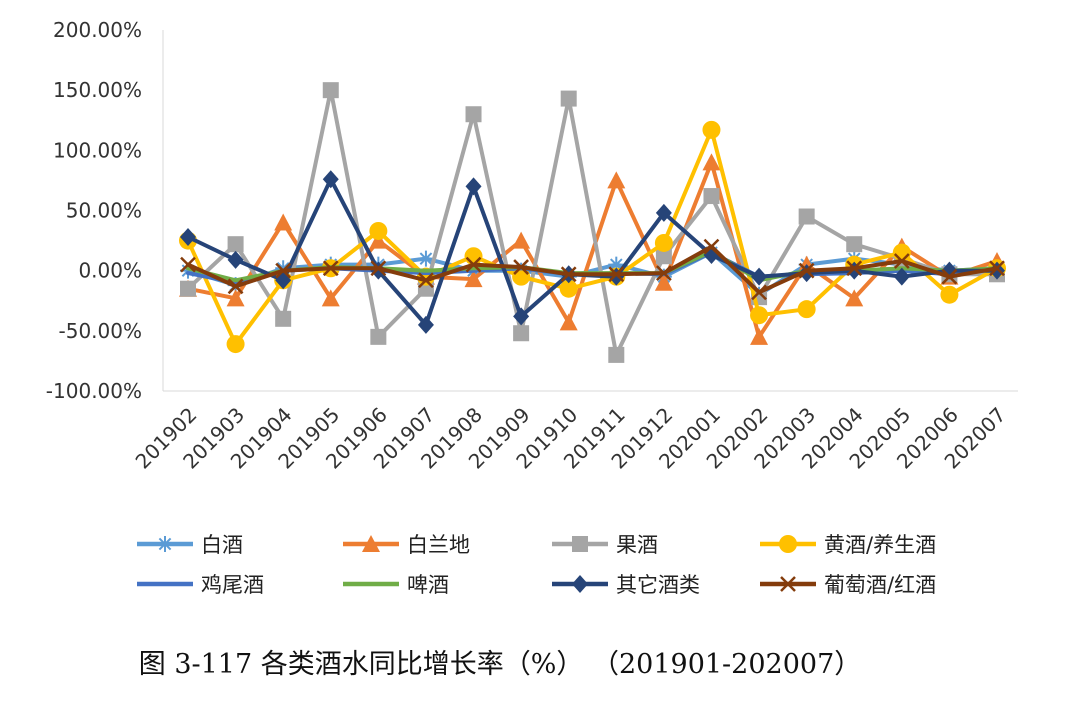 Image resolution: width=1080 pixels, height=703 pixels. I want to click on legend-item: 白兰地, so click(406, 545).